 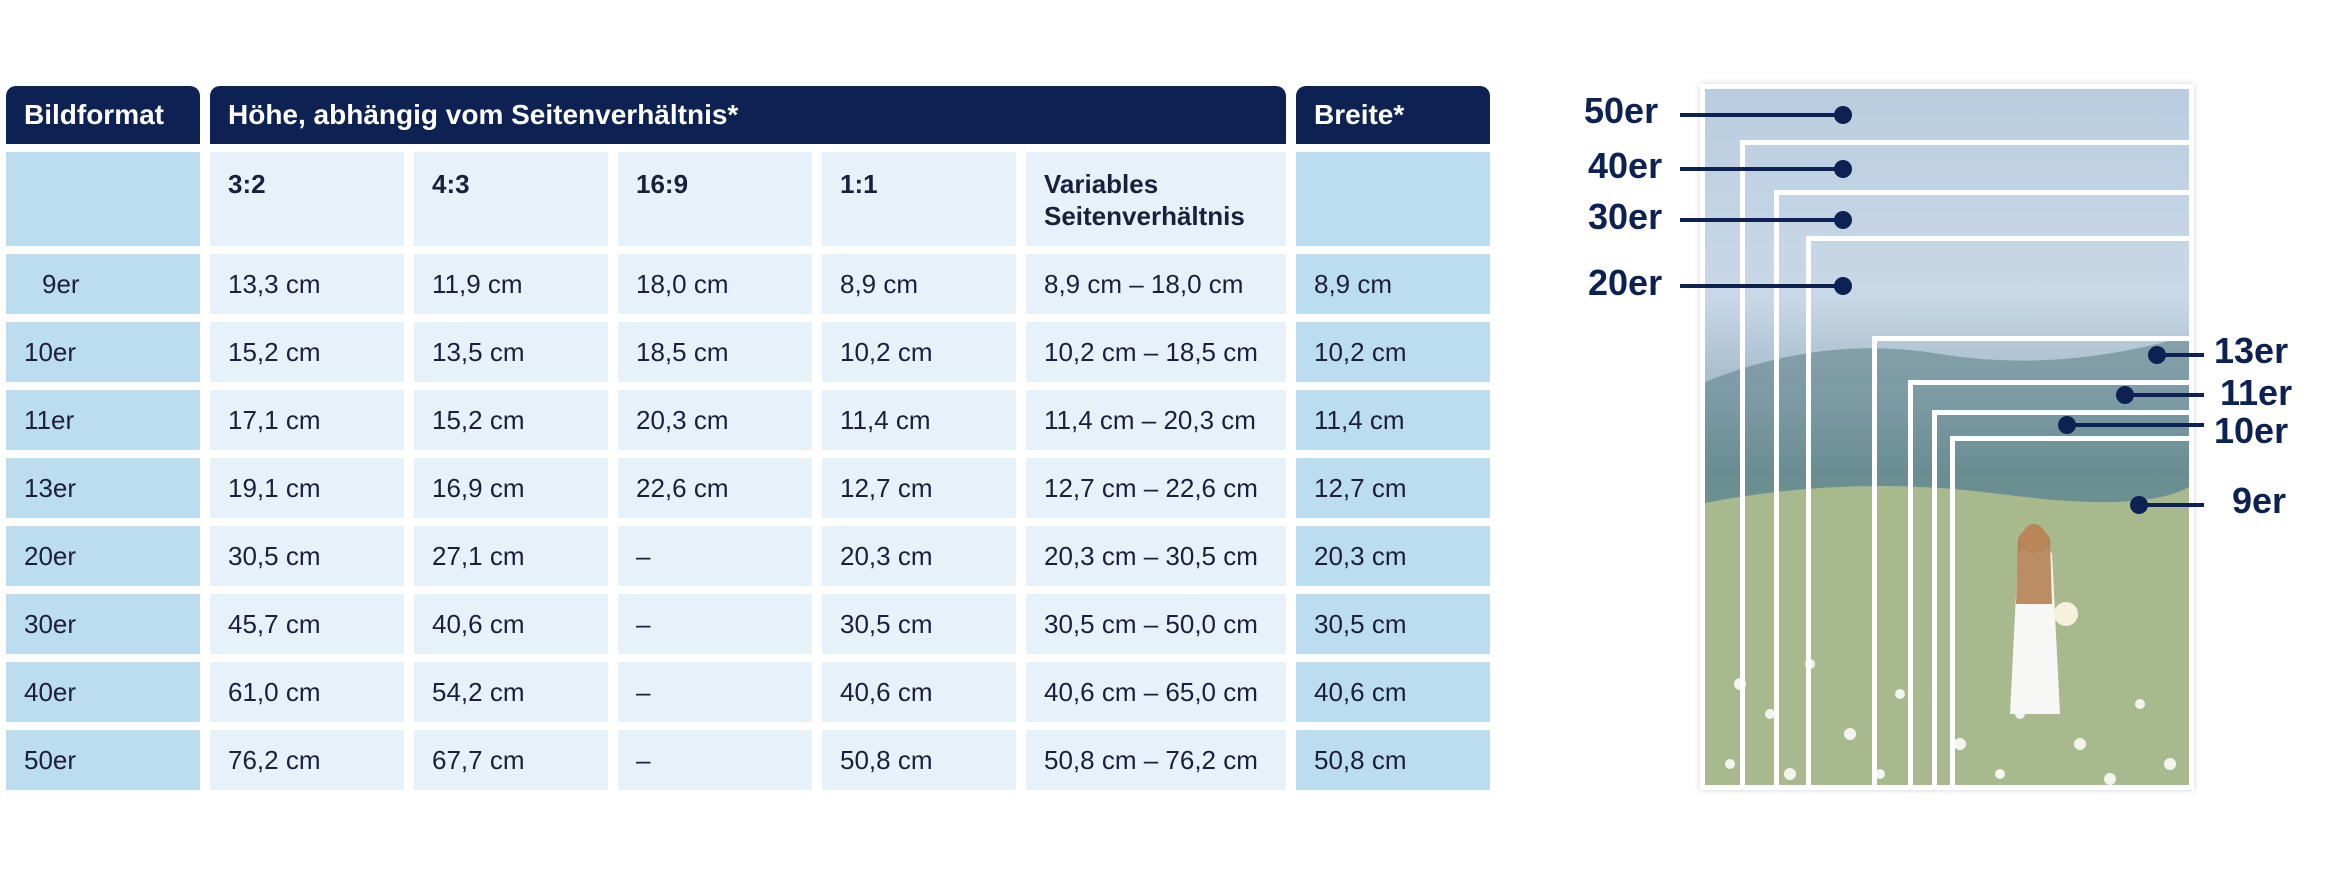 I want to click on leader-50er, so click(x=1761, y=115).